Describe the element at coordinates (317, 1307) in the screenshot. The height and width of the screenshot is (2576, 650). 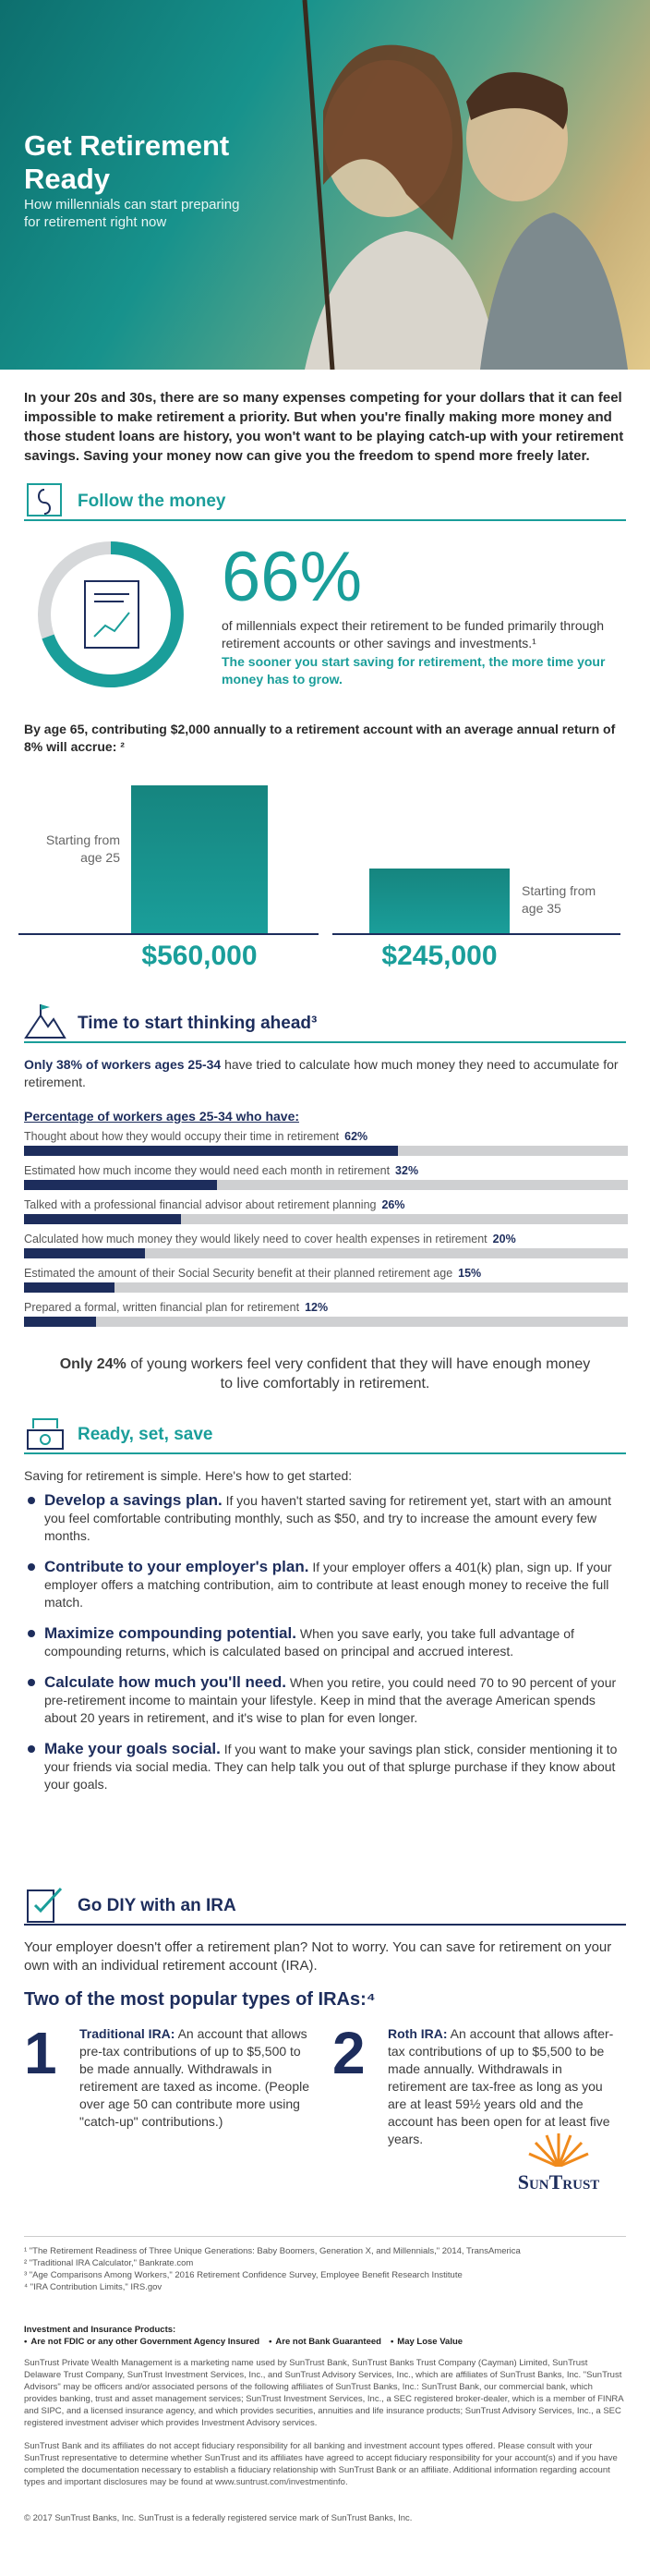
I see `value-label: 12%` at that location.